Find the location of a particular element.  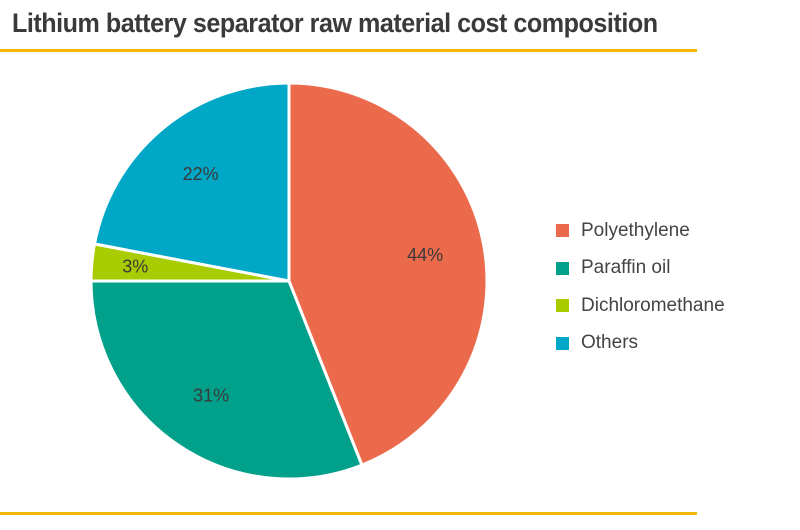

legend-label: Others is located at coordinates (610, 343).